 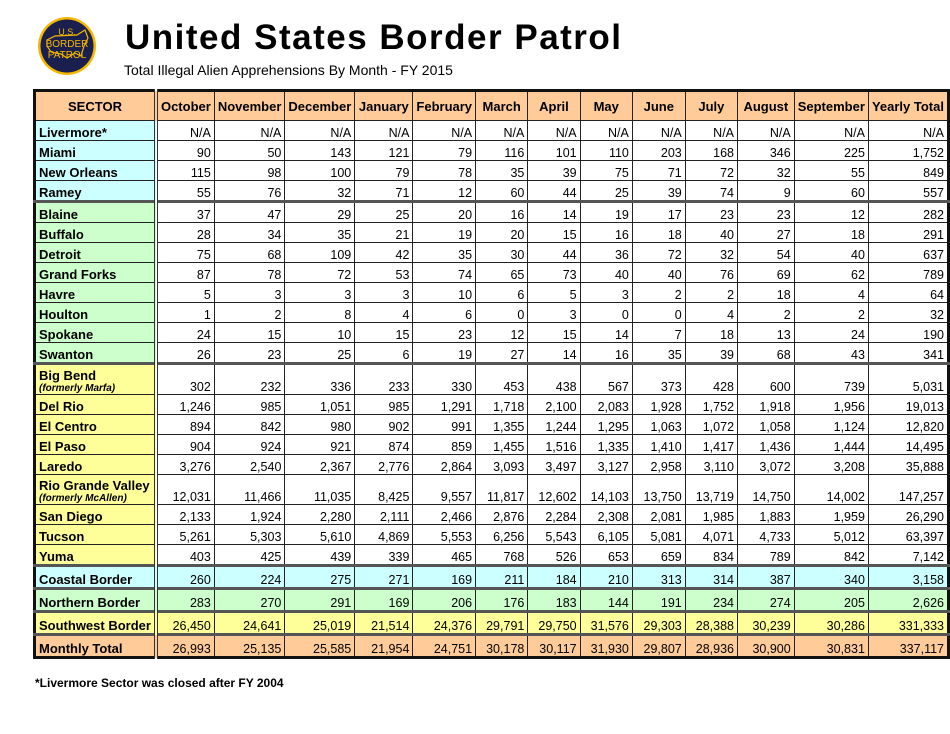 What do you see at coordinates (766, 150) in the screenshot?
I see `value-cell: 346` at bounding box center [766, 150].